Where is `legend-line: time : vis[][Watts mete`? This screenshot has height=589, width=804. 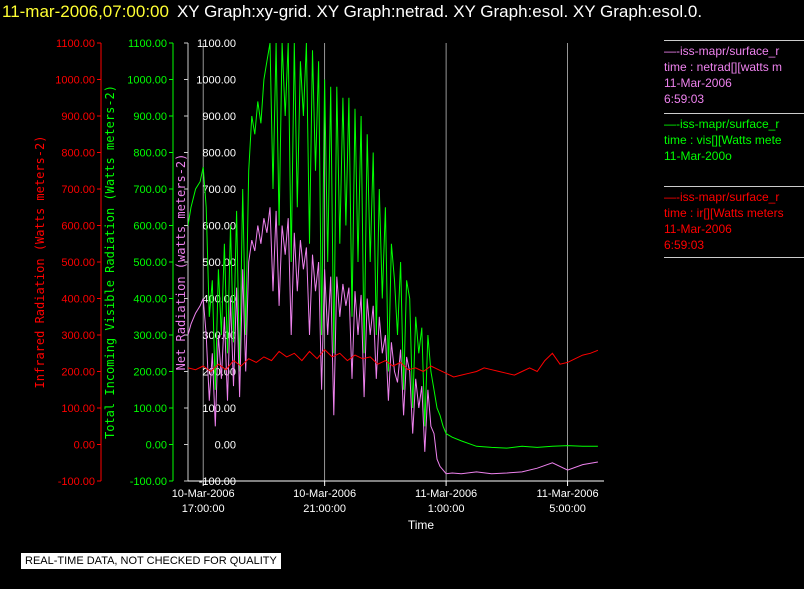 legend-line: time : vis[][Watts mete is located at coordinates (723, 140).